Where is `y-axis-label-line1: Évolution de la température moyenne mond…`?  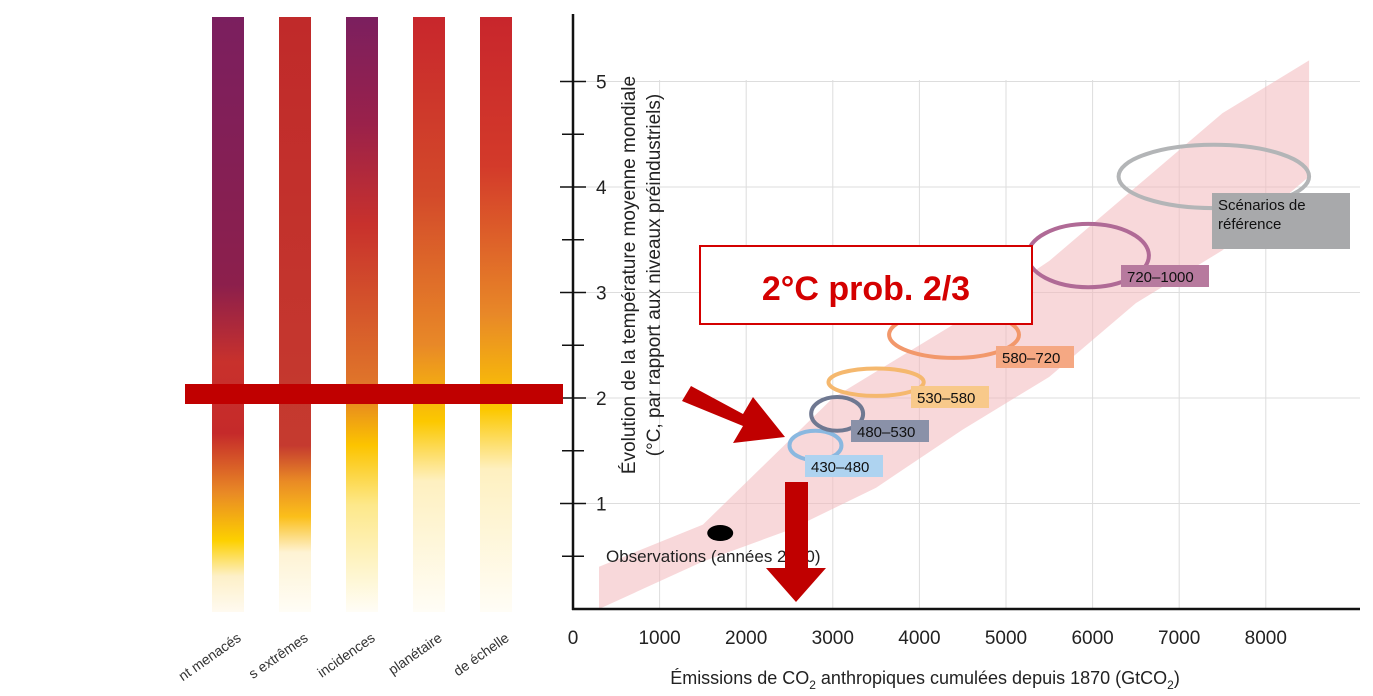 y-axis-label-line1: Évolution de la température moyenne mond… is located at coordinates (629, 275).